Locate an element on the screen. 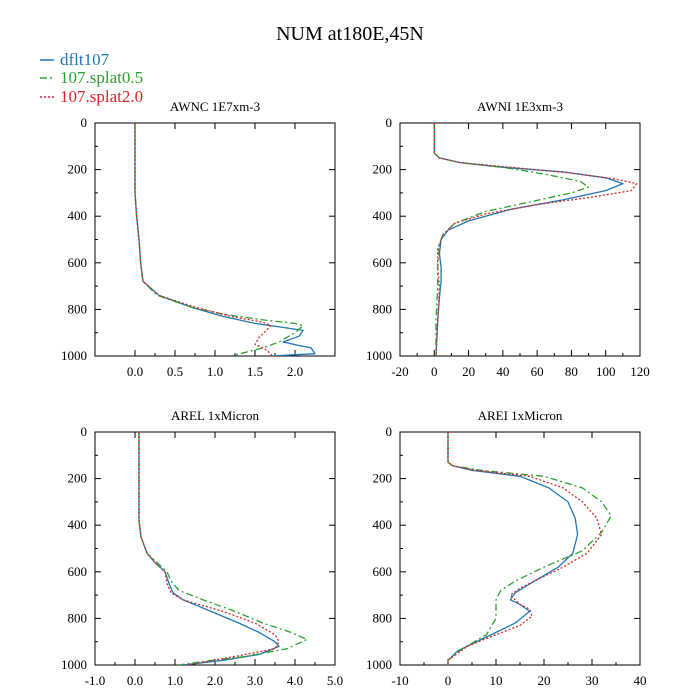 This screenshot has width=700, height=700. legend: dflt107 107.splat0.5 107.splat2.0 is located at coordinates (91, 78).